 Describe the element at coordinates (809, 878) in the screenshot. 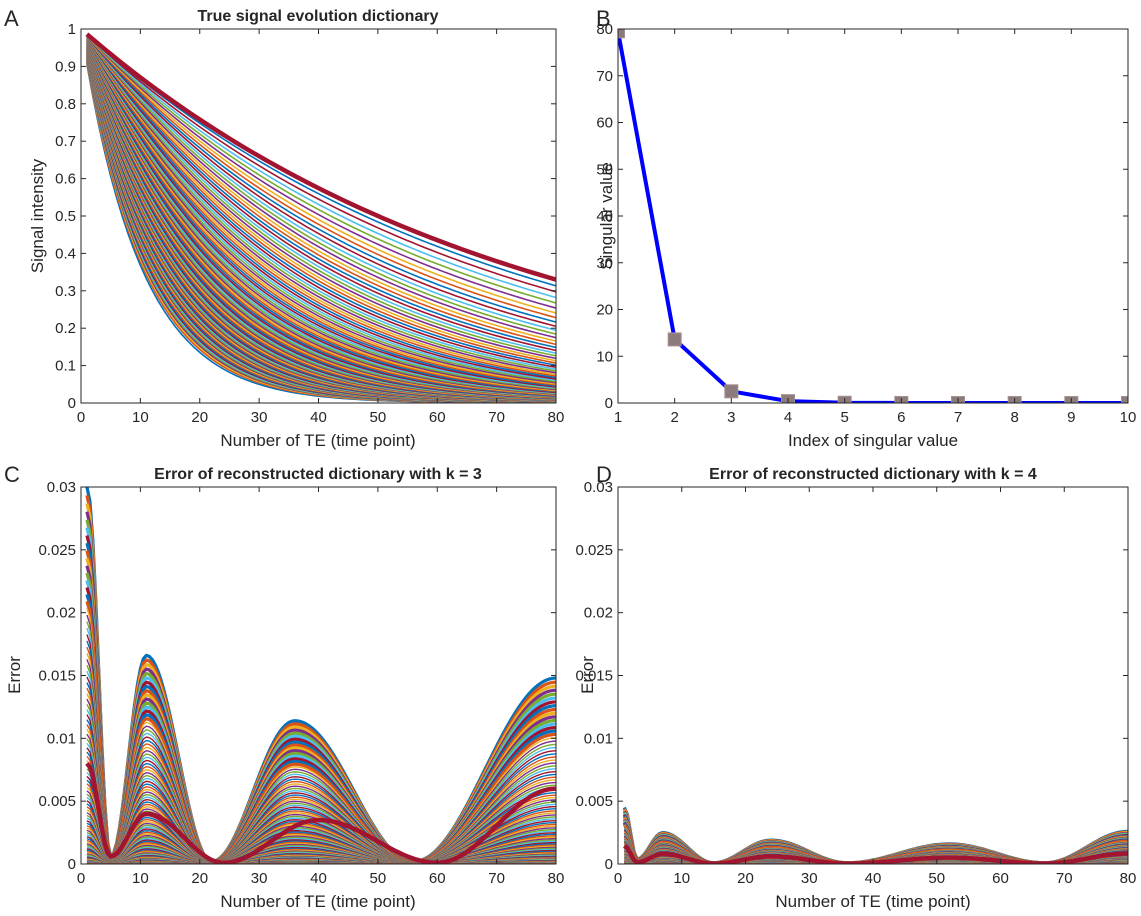

I see `panel-d-xtick-label: 30` at that location.